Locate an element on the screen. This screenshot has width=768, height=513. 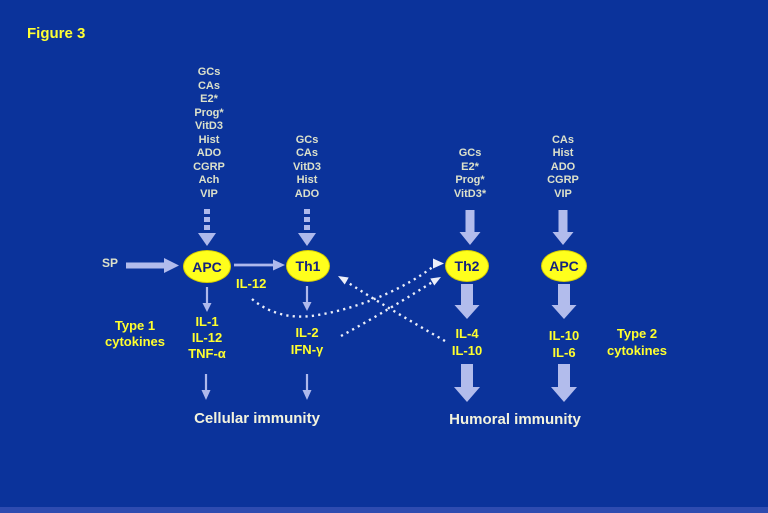
cytokine-item: IL-4 is located at coordinates (467, 333).